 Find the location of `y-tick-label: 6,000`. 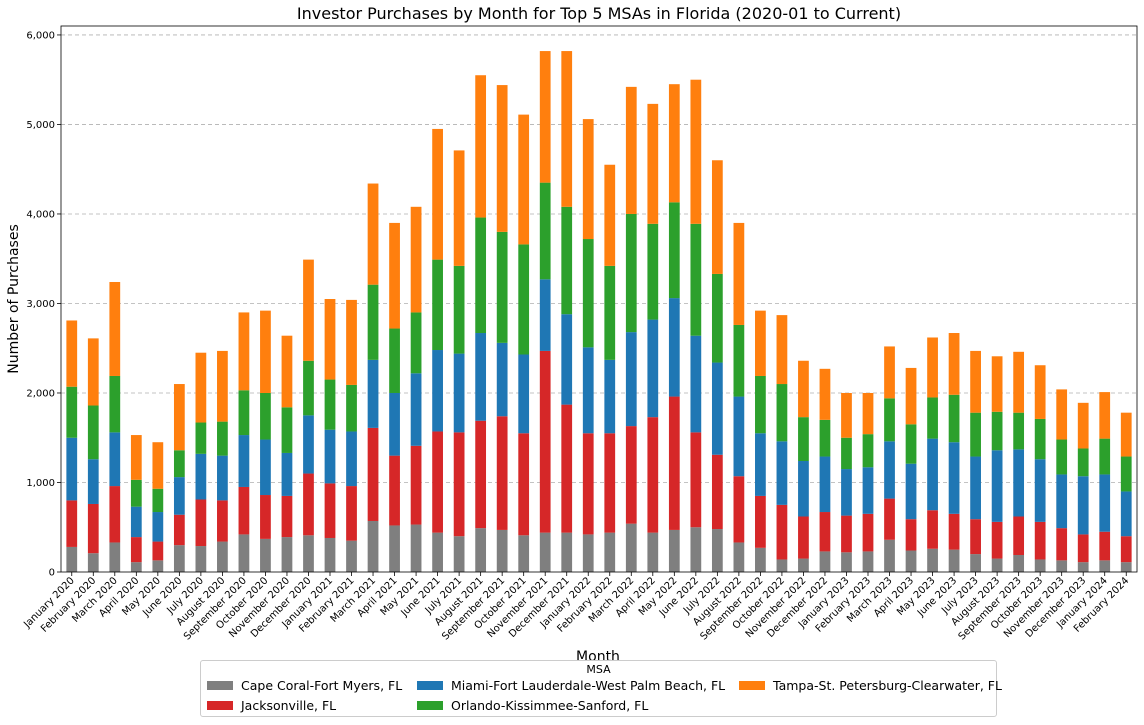

y-tick-label: 6,000 is located at coordinates (40, 35).